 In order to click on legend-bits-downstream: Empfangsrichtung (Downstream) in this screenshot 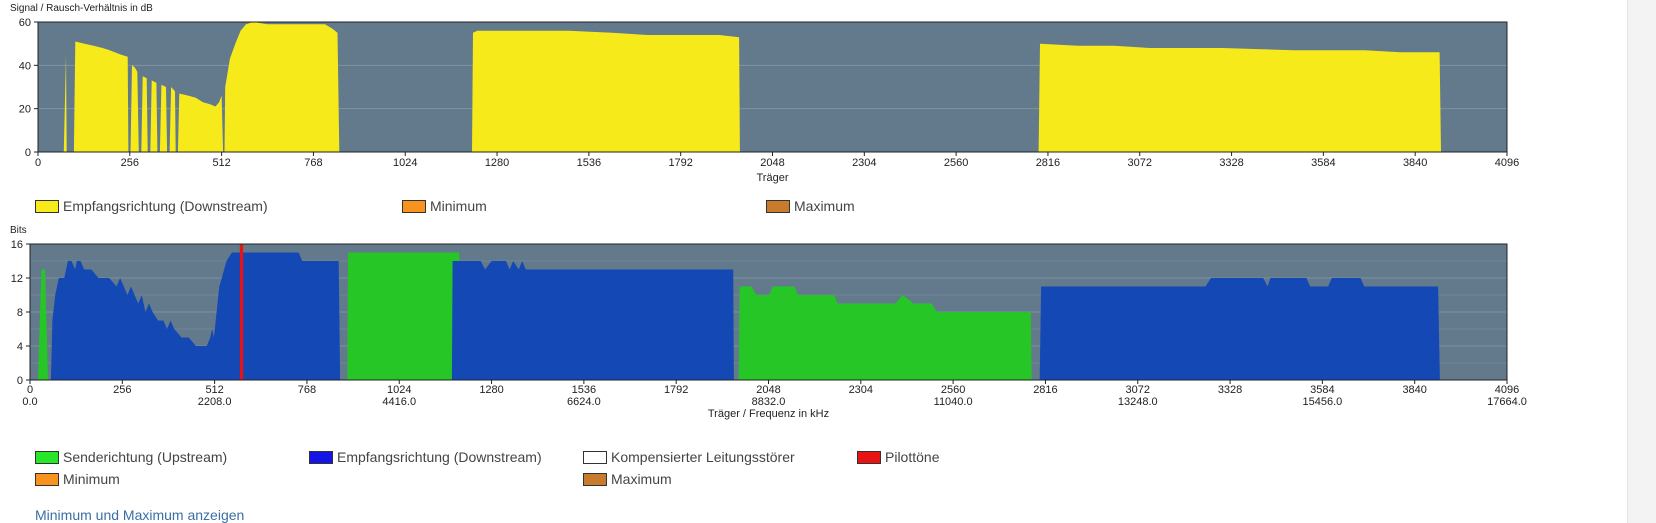, I will do `click(425, 457)`.